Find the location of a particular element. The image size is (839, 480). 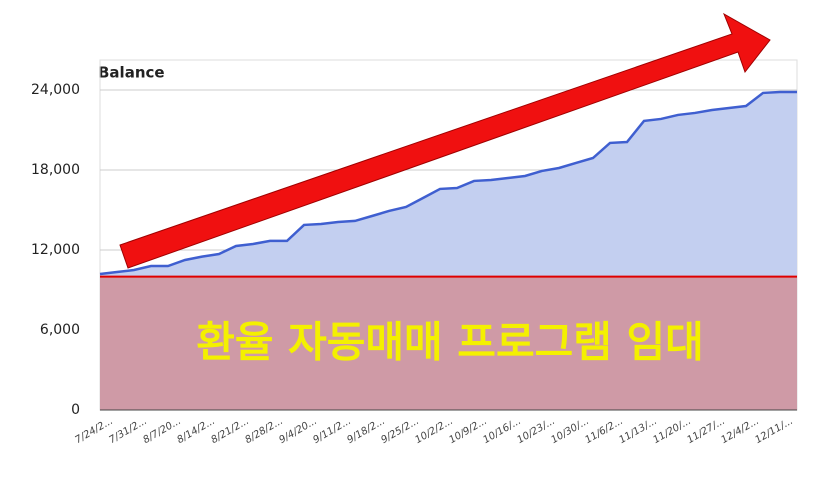

y-tick-label: 24,000 is located at coordinates (55, 90).